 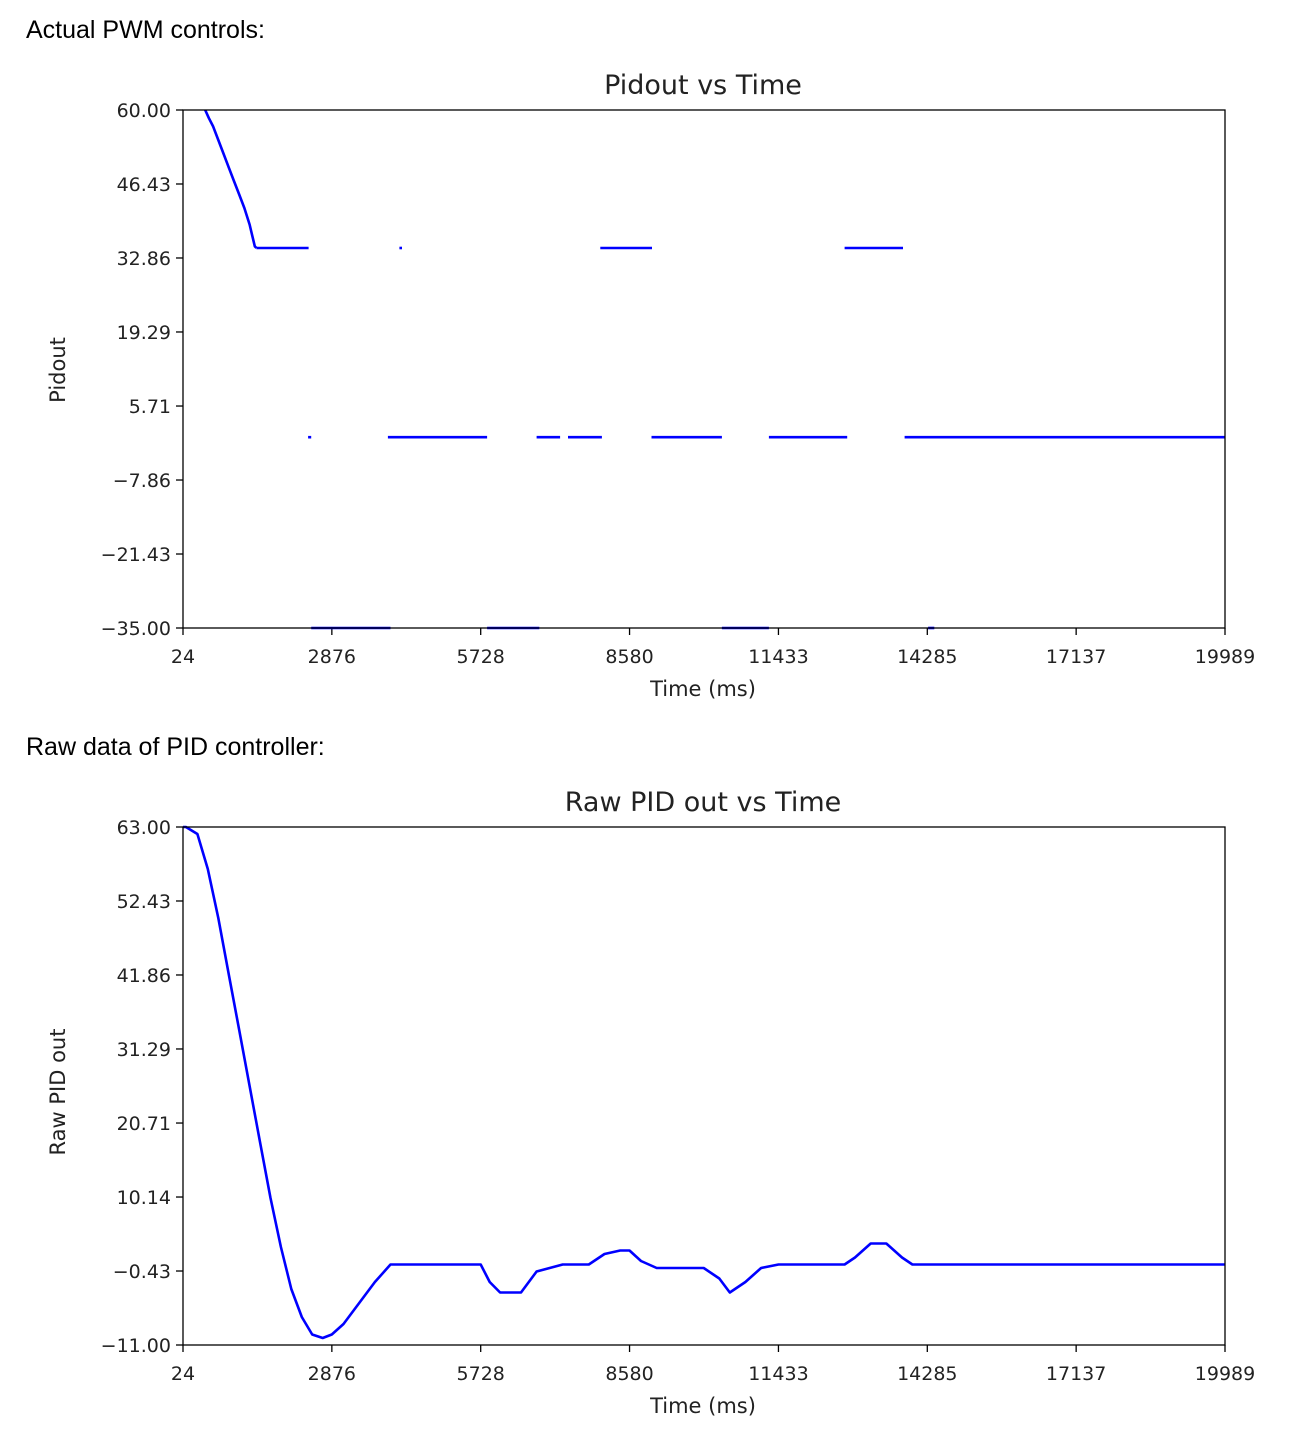 What do you see at coordinates (778, 657) in the screenshot?
I see `chart-1-x-tick-label: 11433` at bounding box center [778, 657].